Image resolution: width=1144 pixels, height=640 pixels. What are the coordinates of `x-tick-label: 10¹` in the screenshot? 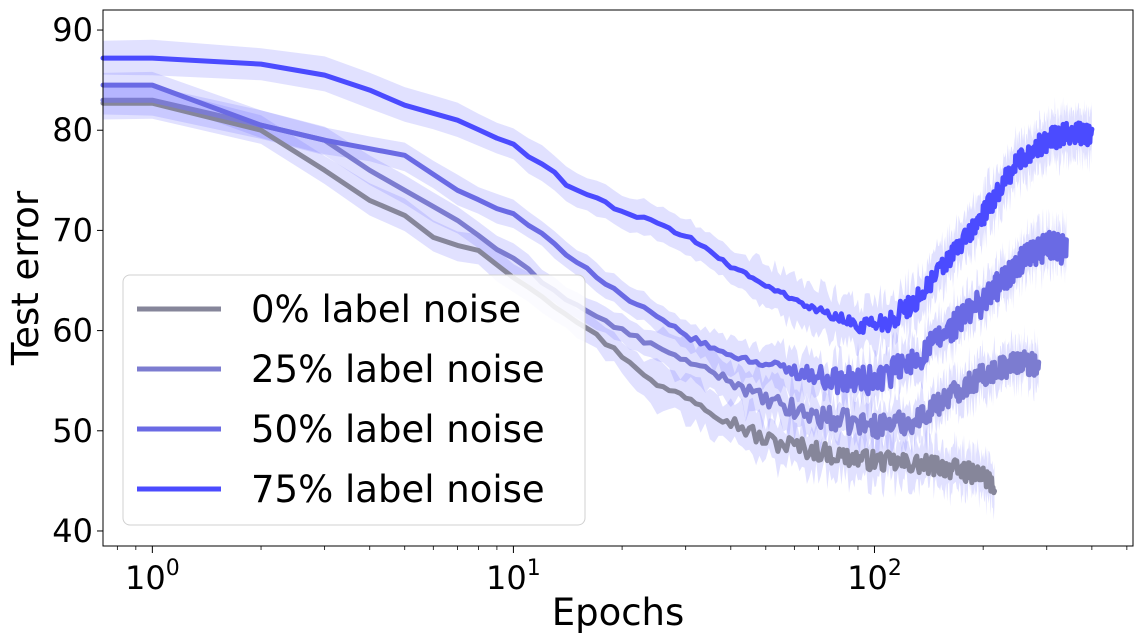 It's located at (513, 576).